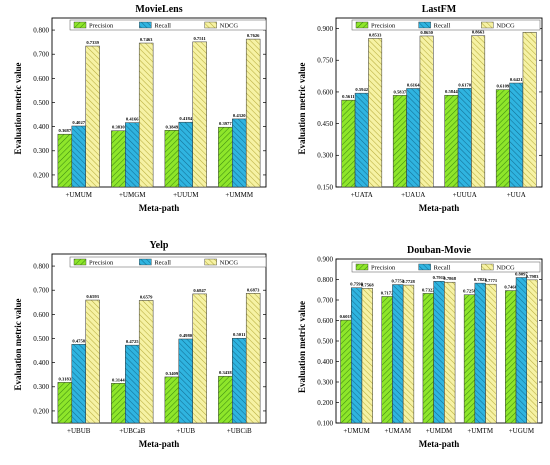 This screenshot has height=465, width=550. What do you see at coordinates (185, 431) in the screenshot?
I see `x-tick-label: +UUB` at bounding box center [185, 431].